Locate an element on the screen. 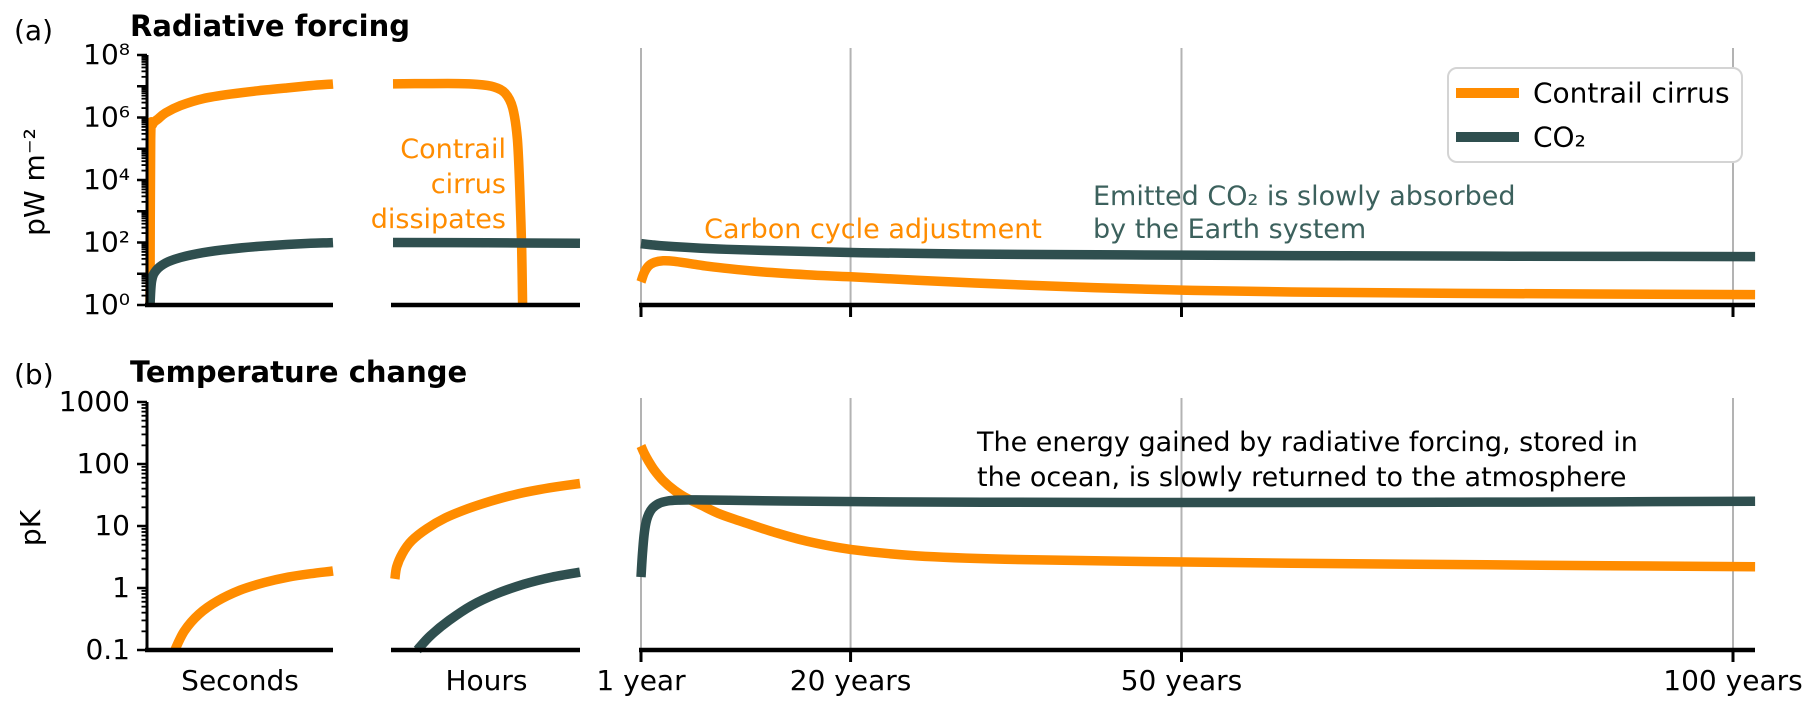 This screenshot has width=1817, height=715. series-contrail-hours-panel-b is located at coordinates (485, 529).